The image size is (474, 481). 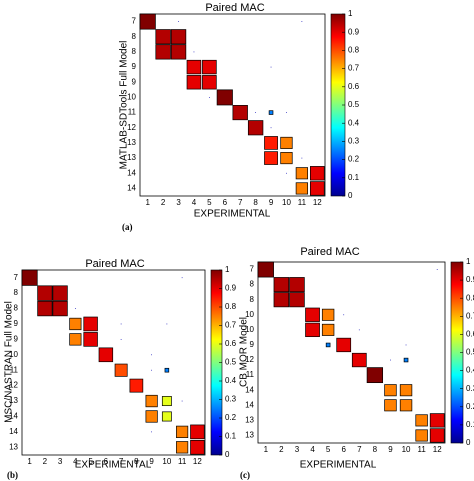 What do you see at coordinates (244, 352) in the screenshot?
I see `y-axis-label: CB MOR Model` at bounding box center [244, 352].